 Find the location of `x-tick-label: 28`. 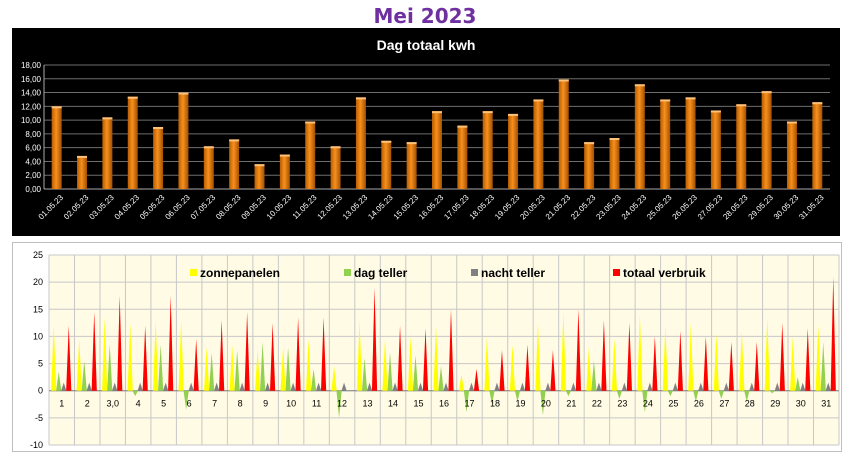

x-tick-label: 28 is located at coordinates (750, 404).